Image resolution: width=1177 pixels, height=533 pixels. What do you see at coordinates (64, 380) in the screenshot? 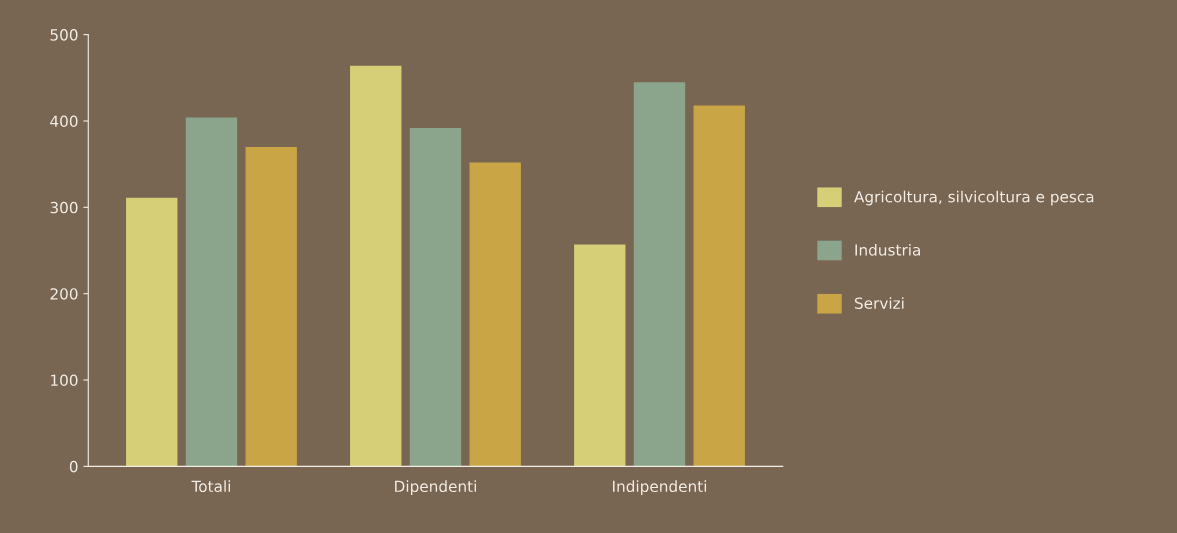
I see `y-tick-label: 100` at bounding box center [64, 380].